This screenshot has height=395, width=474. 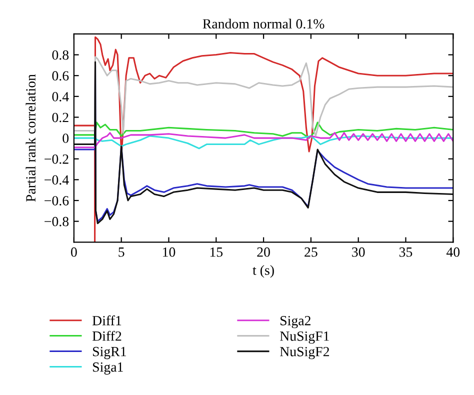 I want to click on legend-label: Siga1, so click(x=108, y=368).